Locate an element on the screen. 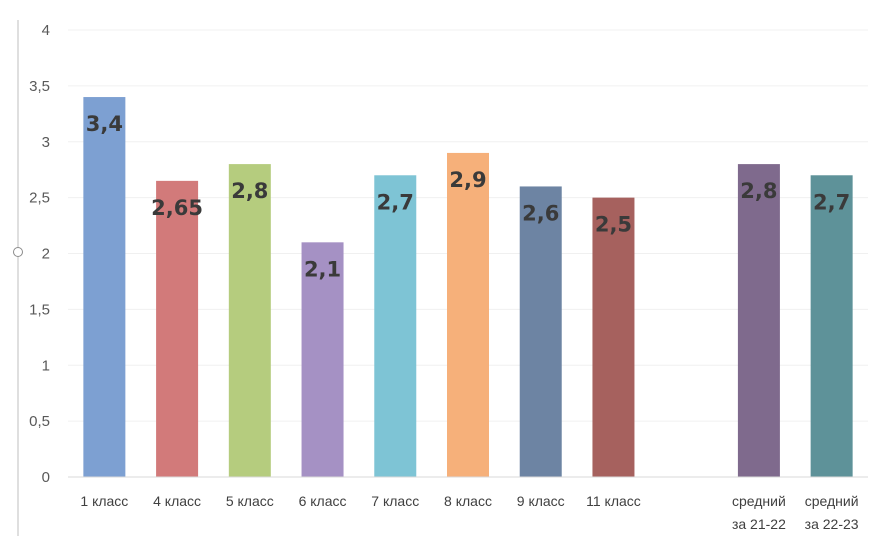 Image resolution: width=870 pixels, height=539 pixels. y-tick-label: 4 is located at coordinates (46, 30).